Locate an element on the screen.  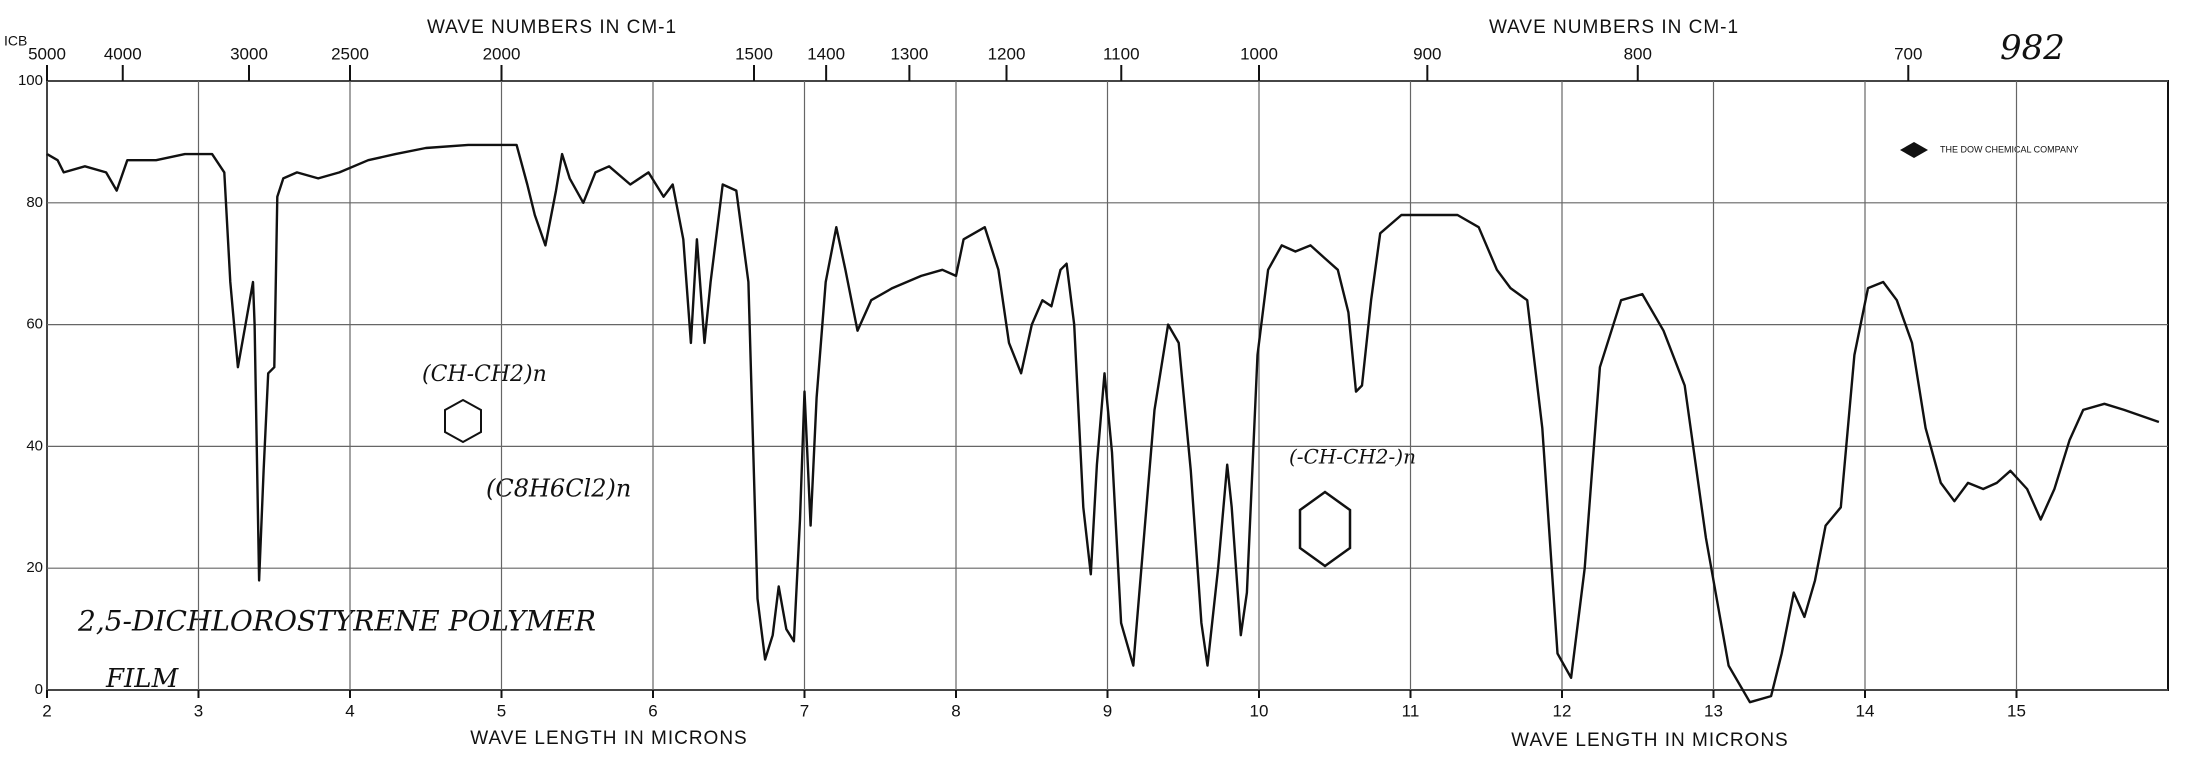
x2-tick-label: 1500 is located at coordinates (754, 53).